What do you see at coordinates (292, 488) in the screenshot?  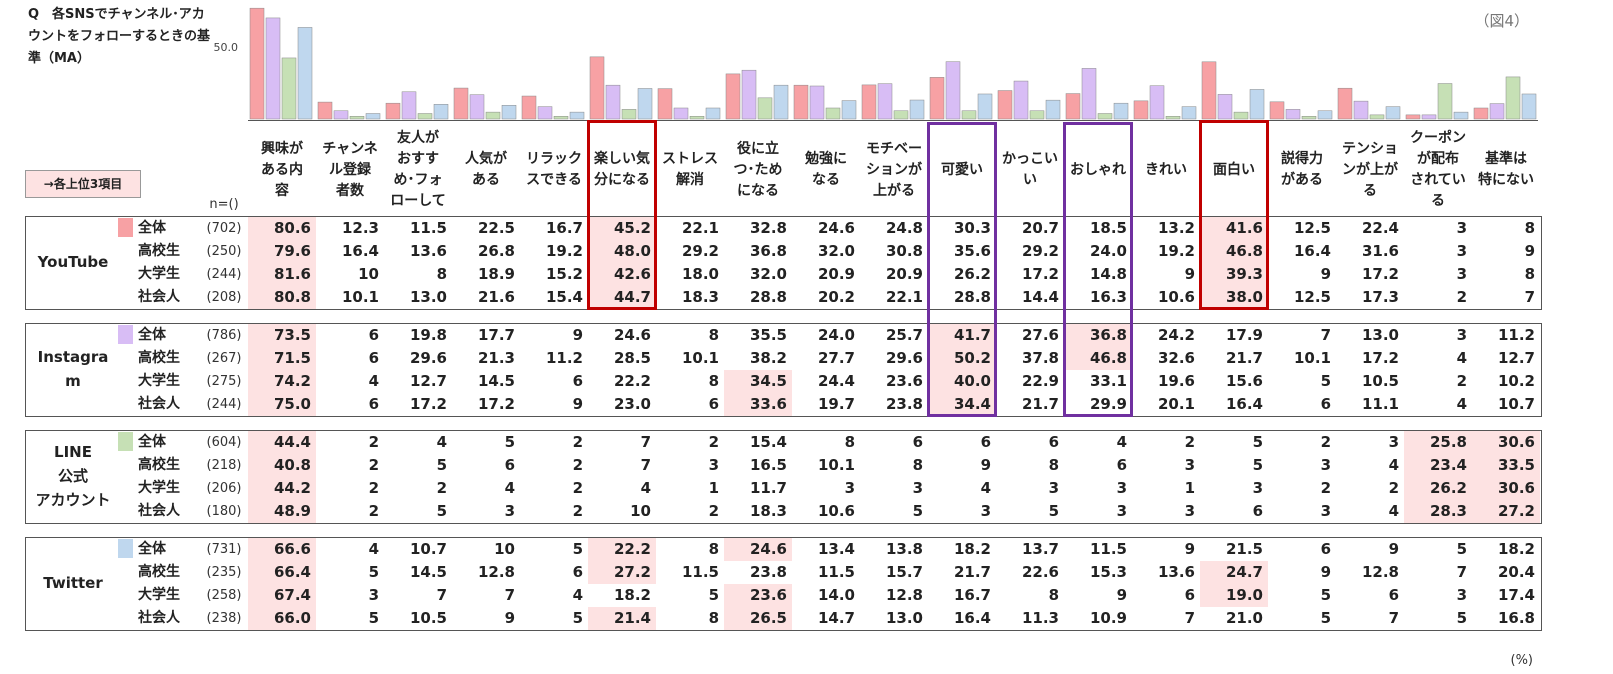 I see `value-cell: 44.2` at bounding box center [292, 488].